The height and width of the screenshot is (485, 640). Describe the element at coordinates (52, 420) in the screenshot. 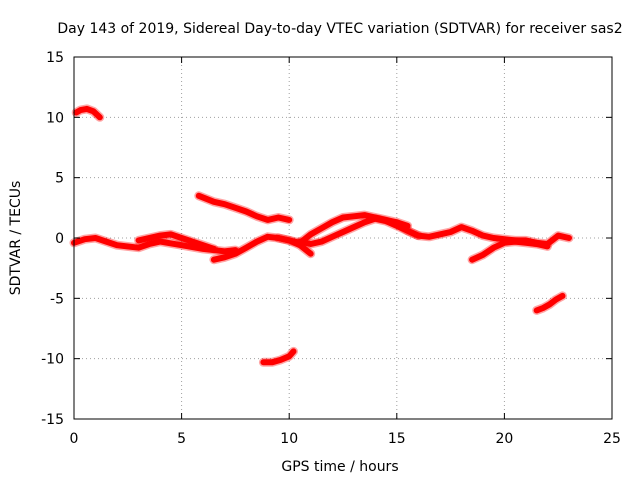

I see `y-tick-label: -15` at that location.